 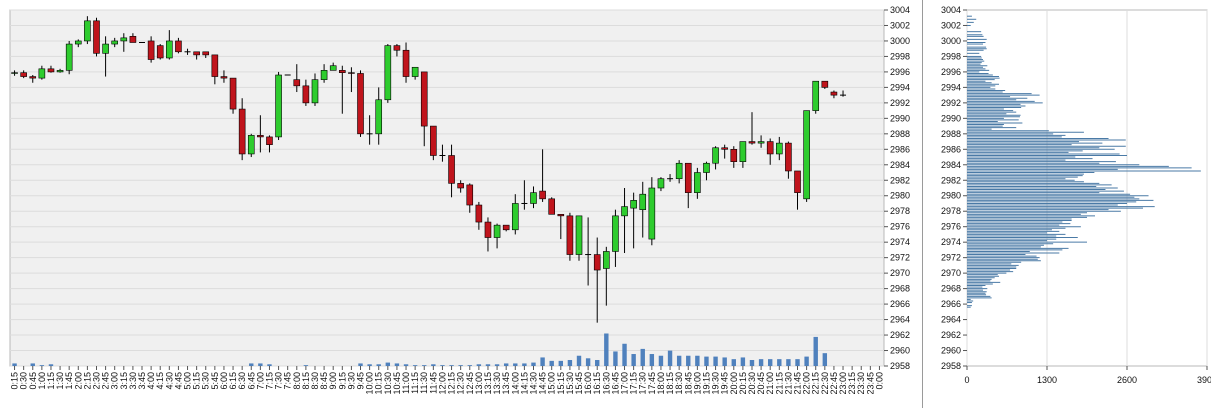 I want to click on y-tick-label: 2964, so click(x=900, y=320).